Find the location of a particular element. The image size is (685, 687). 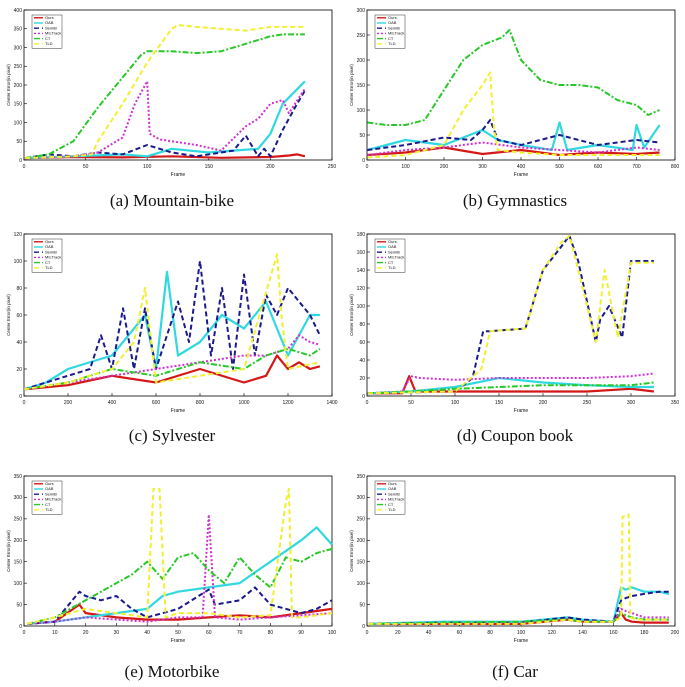

x-tick-label: 350 is located at coordinates (675, 403).